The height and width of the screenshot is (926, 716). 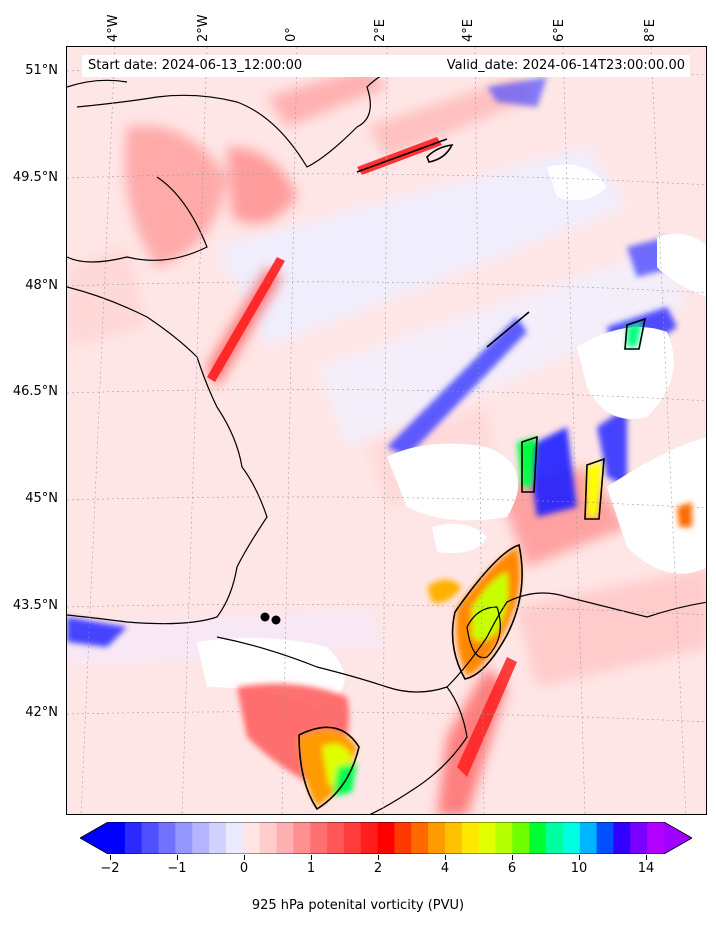 What do you see at coordinates (113, 28) in the screenshot?
I see `lon-label: 4°W` at bounding box center [113, 28].